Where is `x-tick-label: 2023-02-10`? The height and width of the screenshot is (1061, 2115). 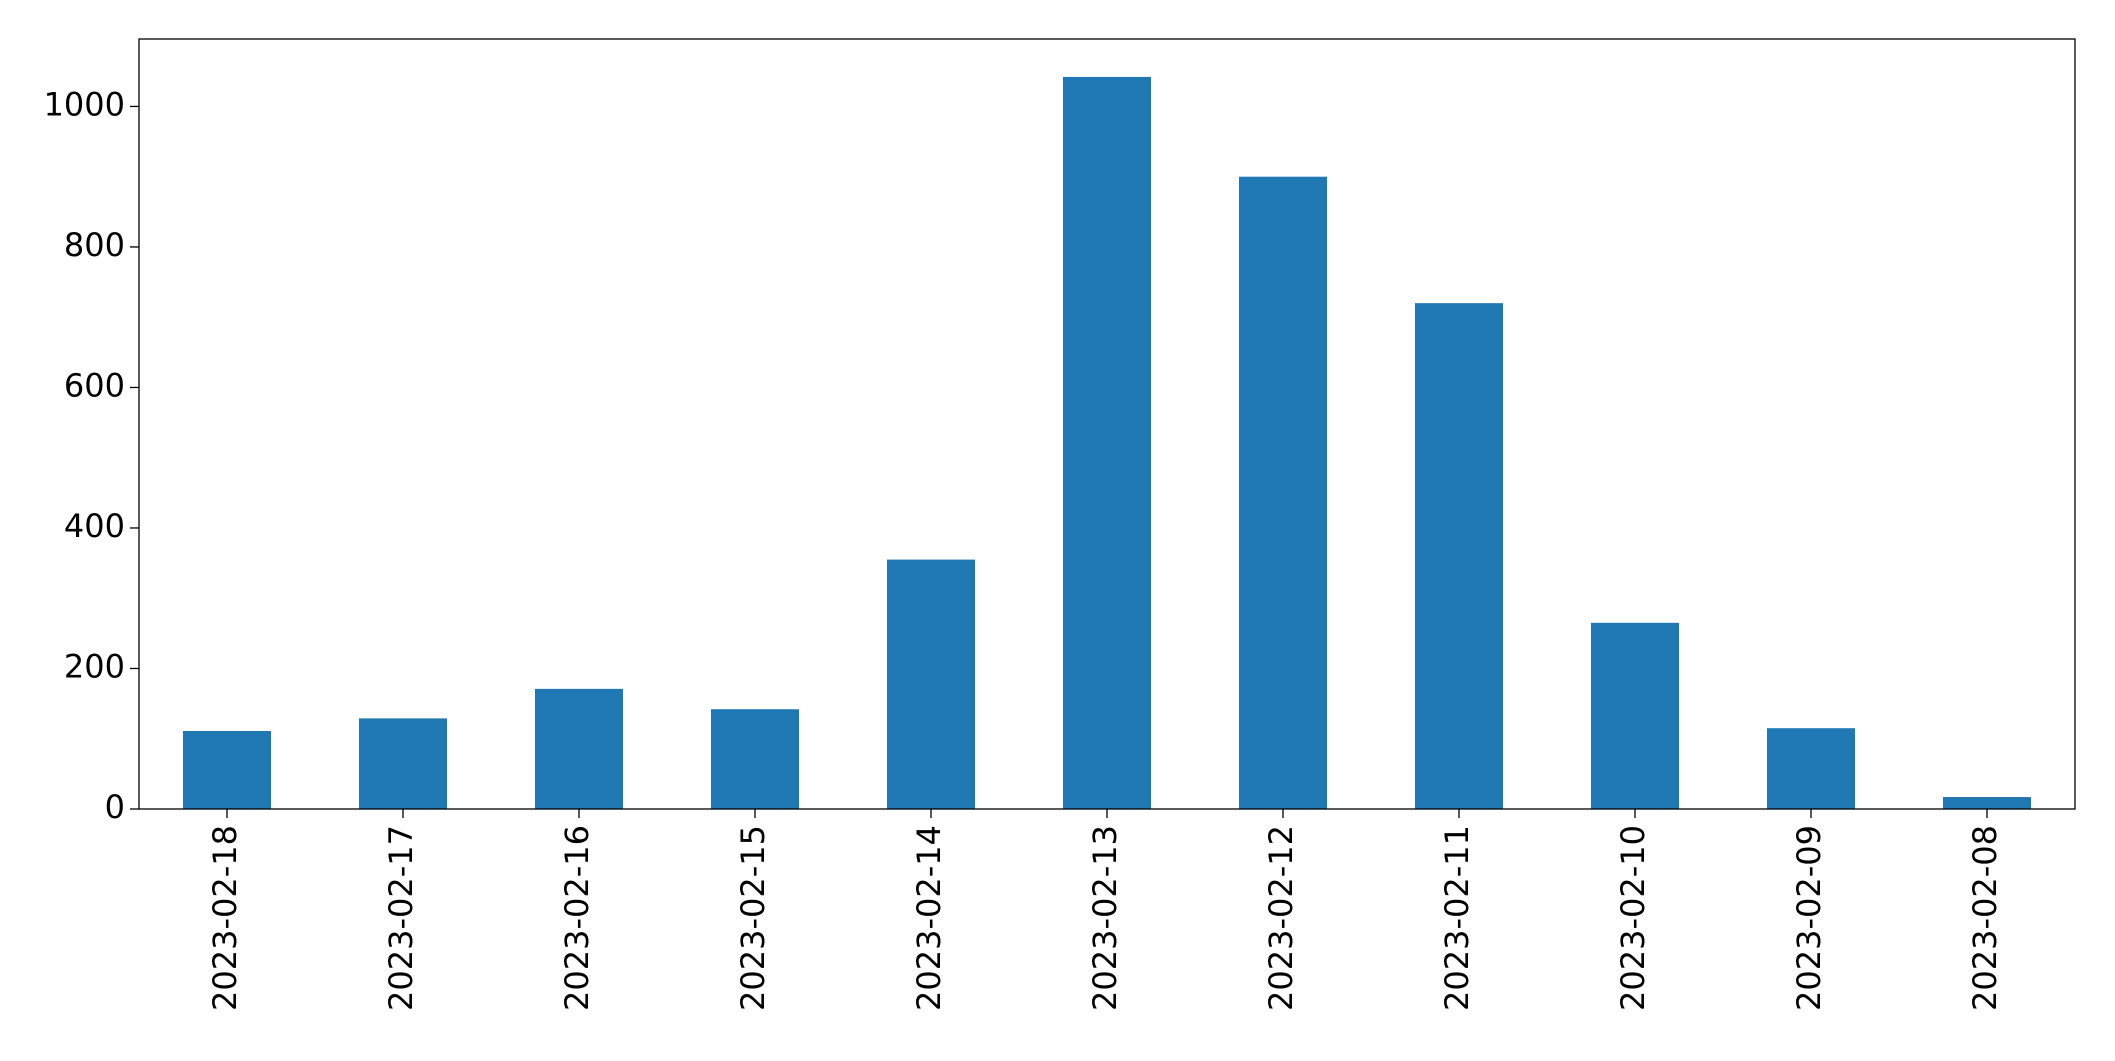
x-tick-label: 2023-02-10 is located at coordinates (1633, 918).